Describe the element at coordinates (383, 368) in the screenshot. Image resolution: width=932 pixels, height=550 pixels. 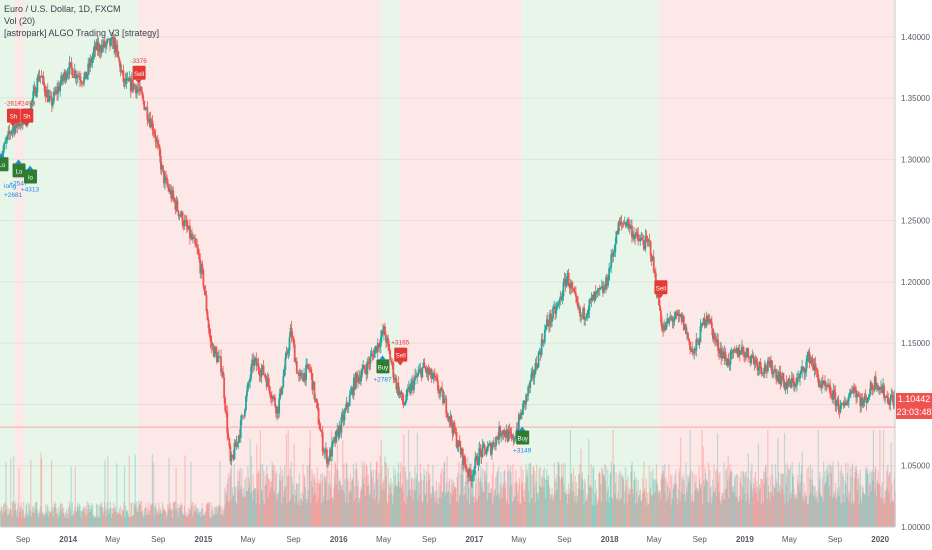
I see `trade-tag-label: Buy` at that location.